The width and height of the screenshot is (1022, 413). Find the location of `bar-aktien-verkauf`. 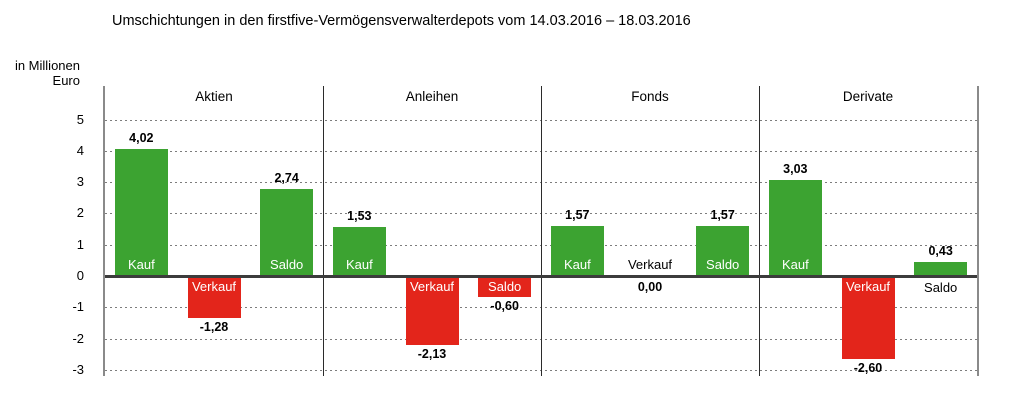

bar-aktien-verkauf is located at coordinates (214, 298).